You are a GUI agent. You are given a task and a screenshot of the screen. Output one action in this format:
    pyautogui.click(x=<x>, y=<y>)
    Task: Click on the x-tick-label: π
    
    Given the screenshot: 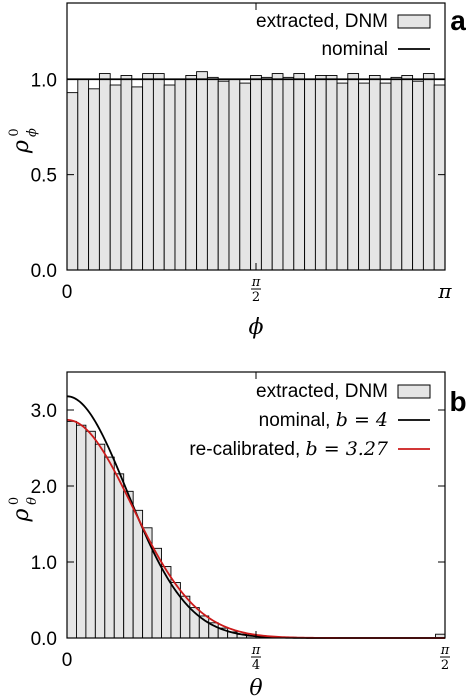 What is the action you would take?
    pyautogui.click(x=444, y=291)
    